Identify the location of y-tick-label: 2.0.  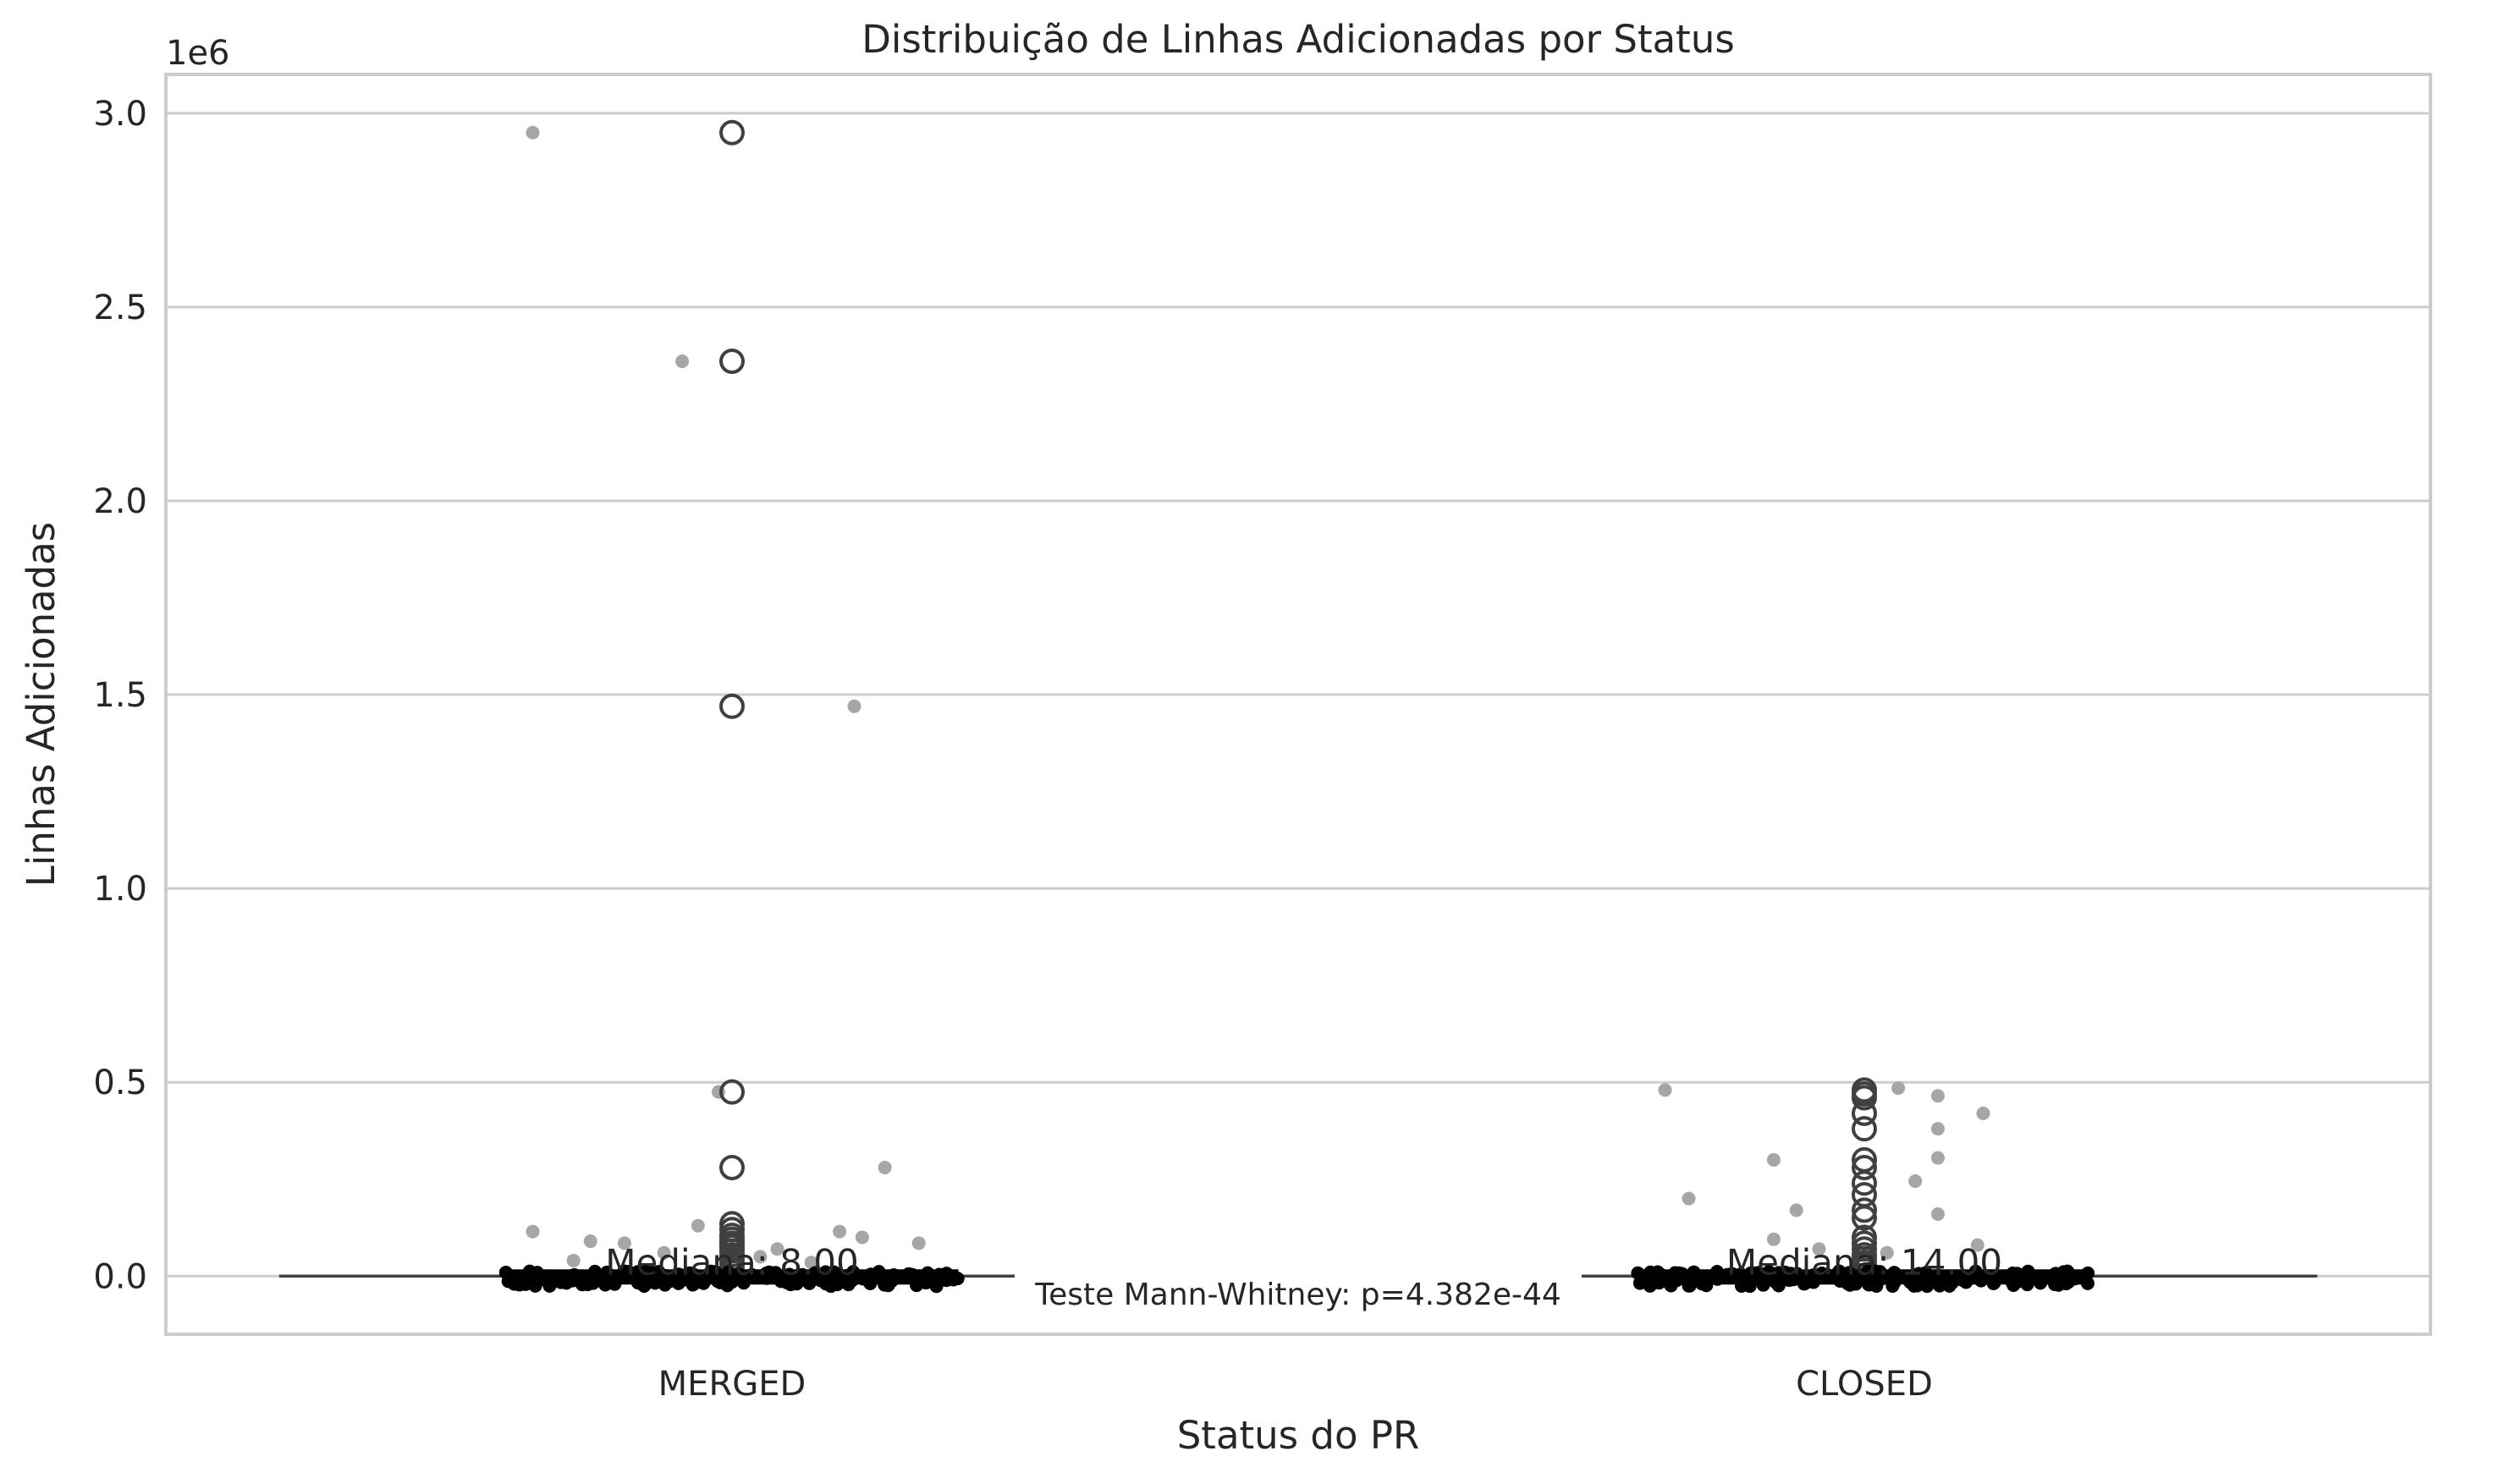
(120, 501).